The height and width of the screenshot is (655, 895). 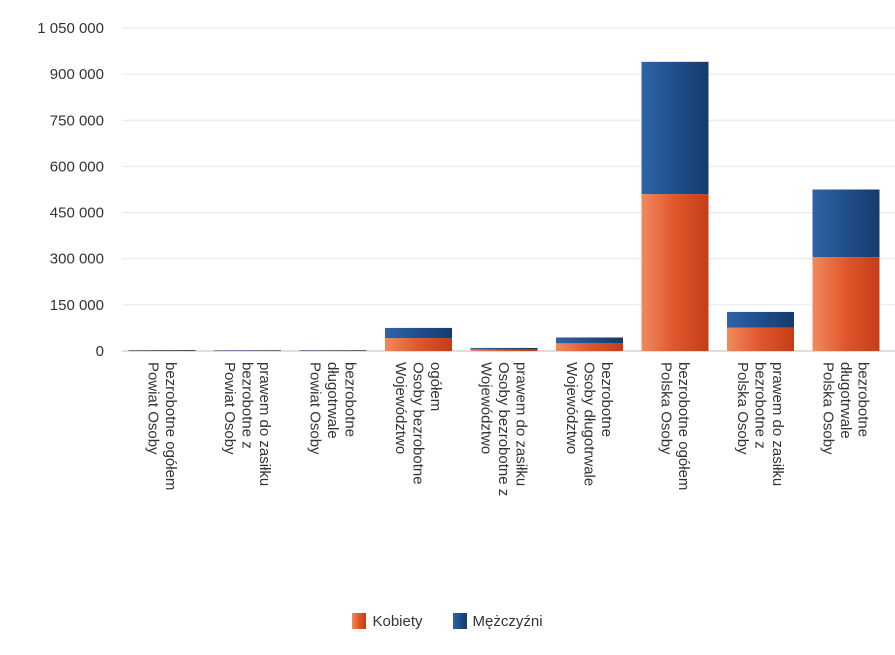 I want to click on y-tick-label: 300 000, so click(x=77, y=259).